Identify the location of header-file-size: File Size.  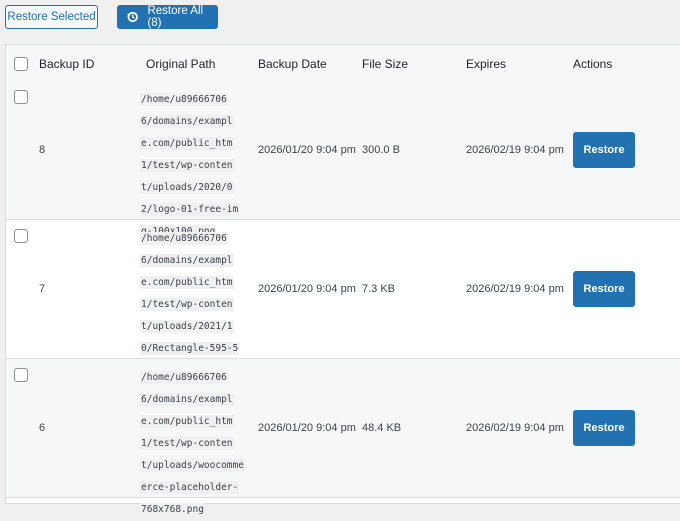
(385, 64).